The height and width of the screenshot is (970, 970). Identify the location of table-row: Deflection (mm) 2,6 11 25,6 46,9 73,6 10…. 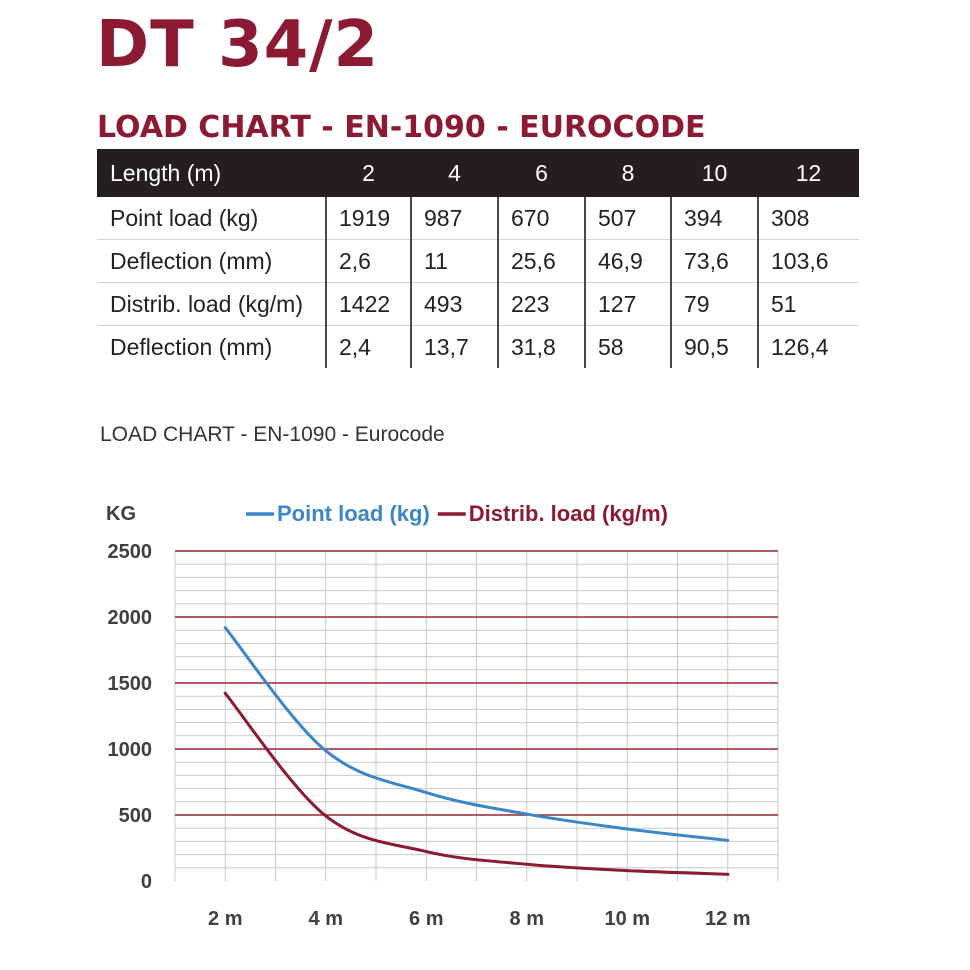
(478, 261).